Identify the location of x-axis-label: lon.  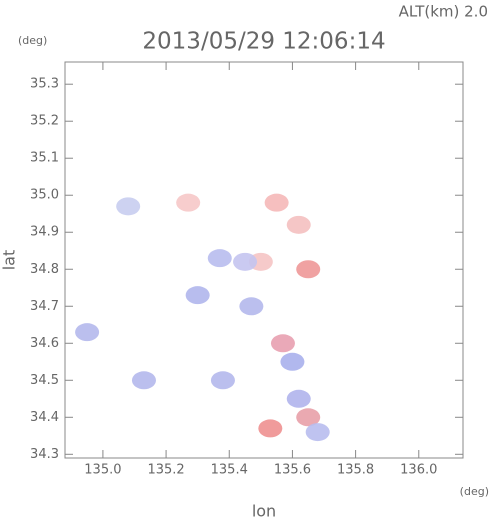
(264, 511).